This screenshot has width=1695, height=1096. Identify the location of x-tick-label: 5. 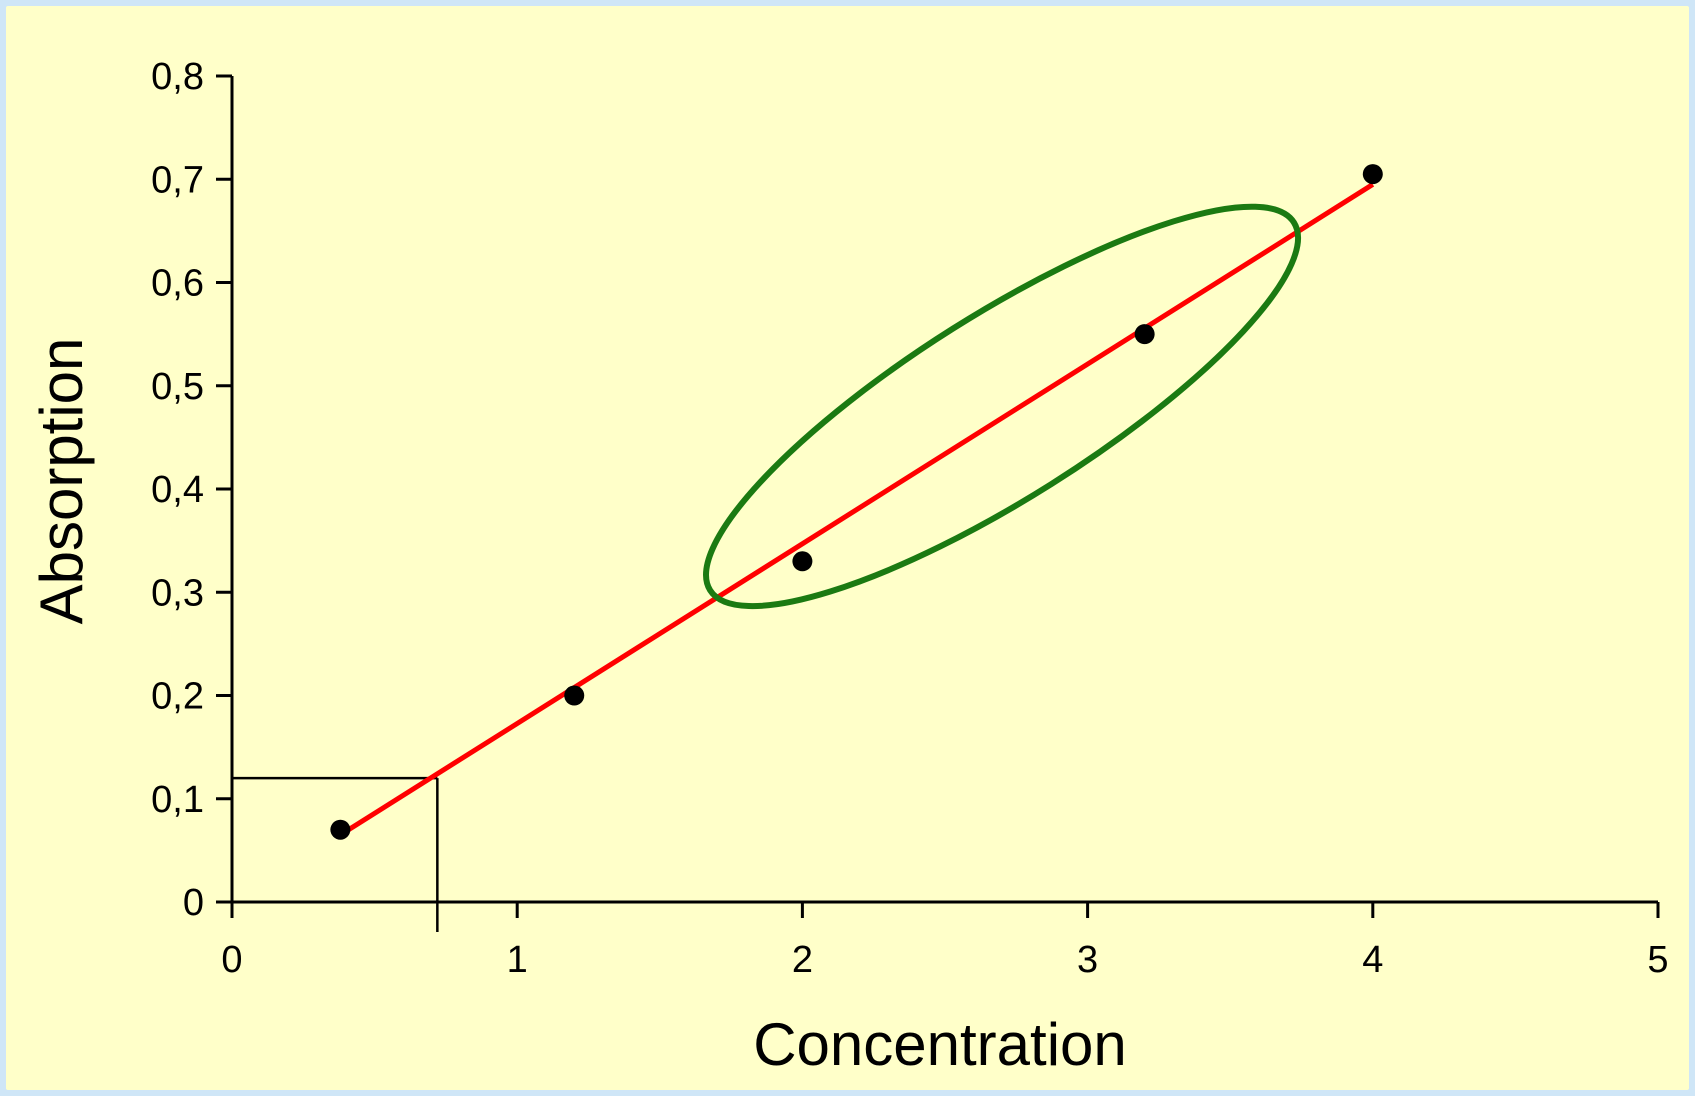
(1657, 960).